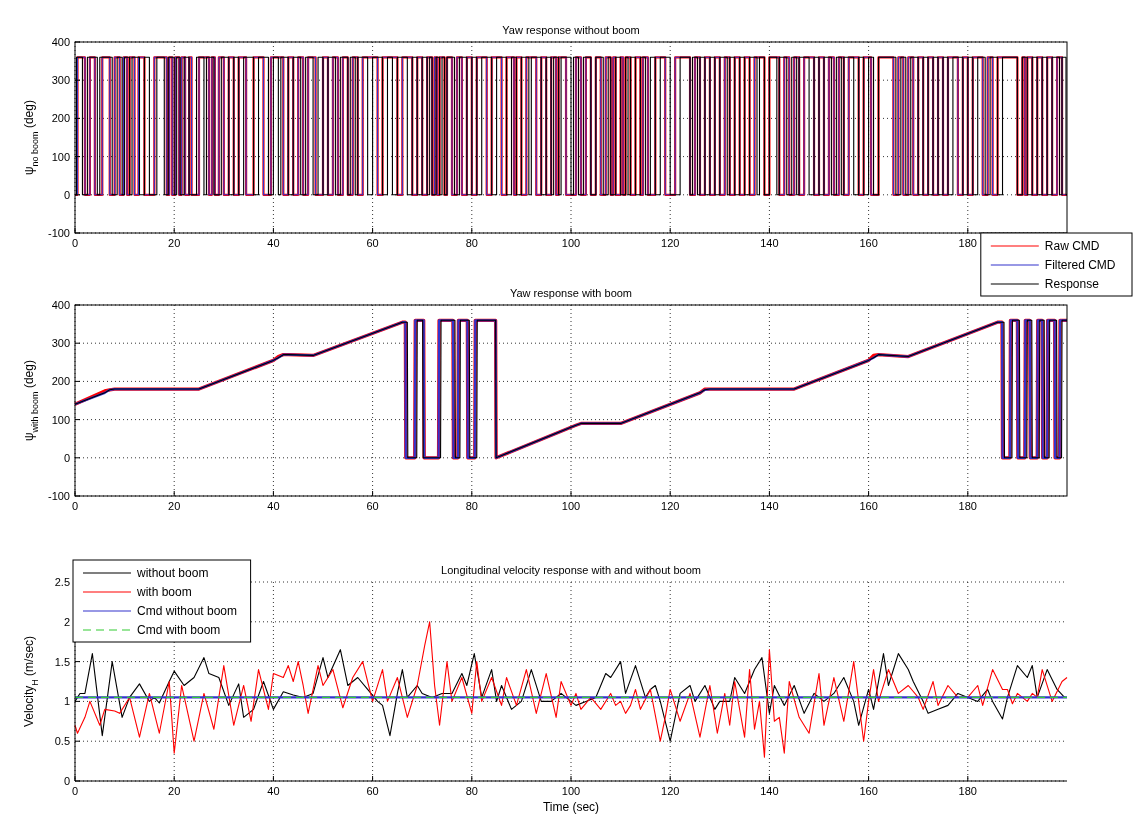 This screenshot has width=1133, height=820. Describe the element at coordinates (62, 661) in the screenshot. I see `y-tick-label: 1.5` at that location.